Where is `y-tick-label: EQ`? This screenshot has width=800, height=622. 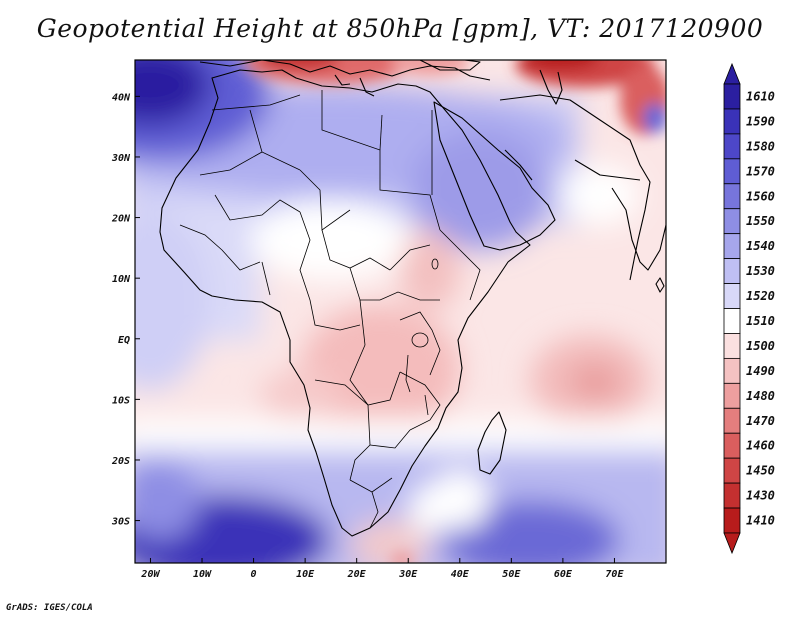 y-tick-label: EQ is located at coordinates (124, 340).